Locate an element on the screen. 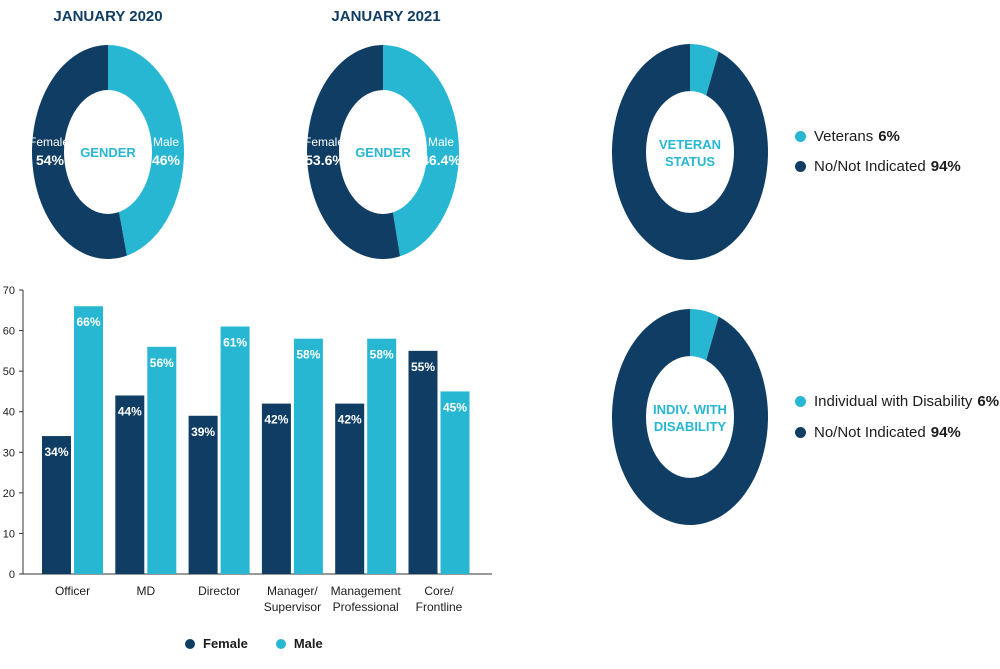 Image resolution: width=1000 pixels, height=669 pixels. donut-center-label: VETERAN is located at coordinates (690, 144).